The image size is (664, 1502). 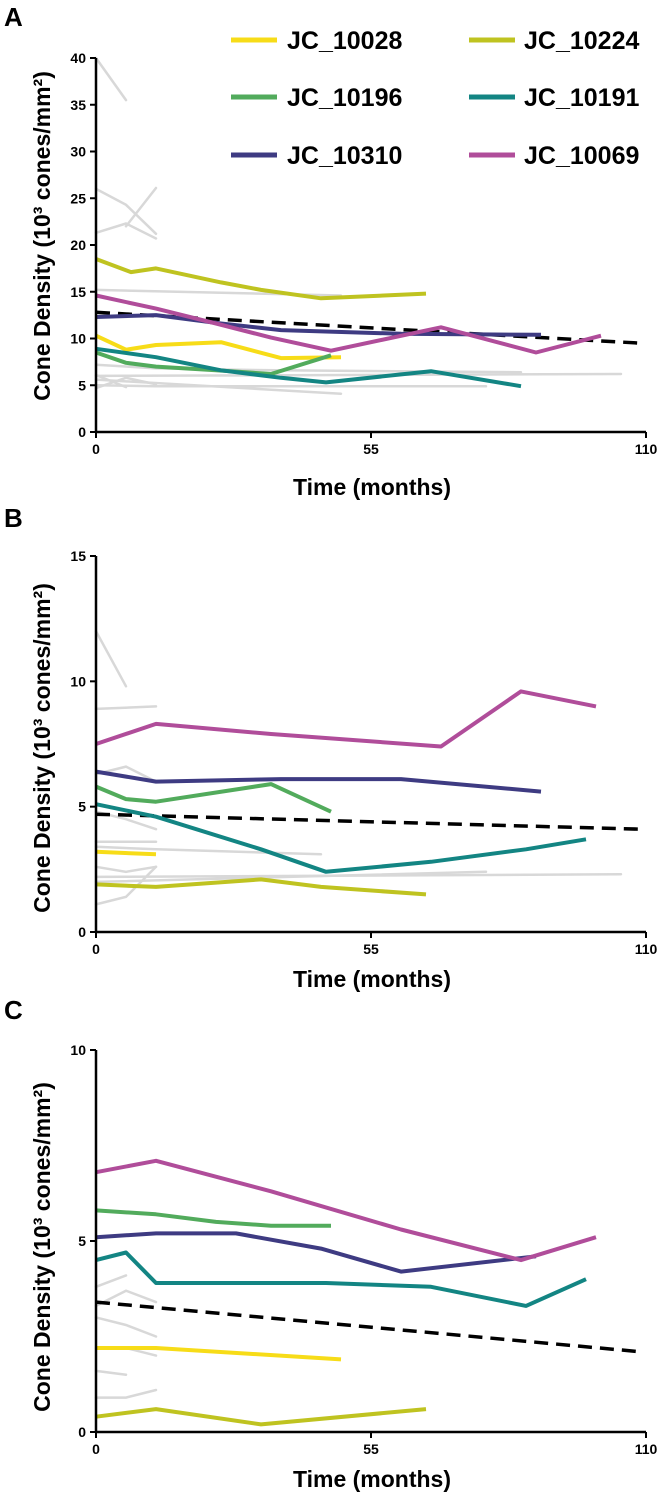 What do you see at coordinates (344, 156) in the screenshot?
I see `legend-label-jc-10310: JC_10310` at bounding box center [344, 156].